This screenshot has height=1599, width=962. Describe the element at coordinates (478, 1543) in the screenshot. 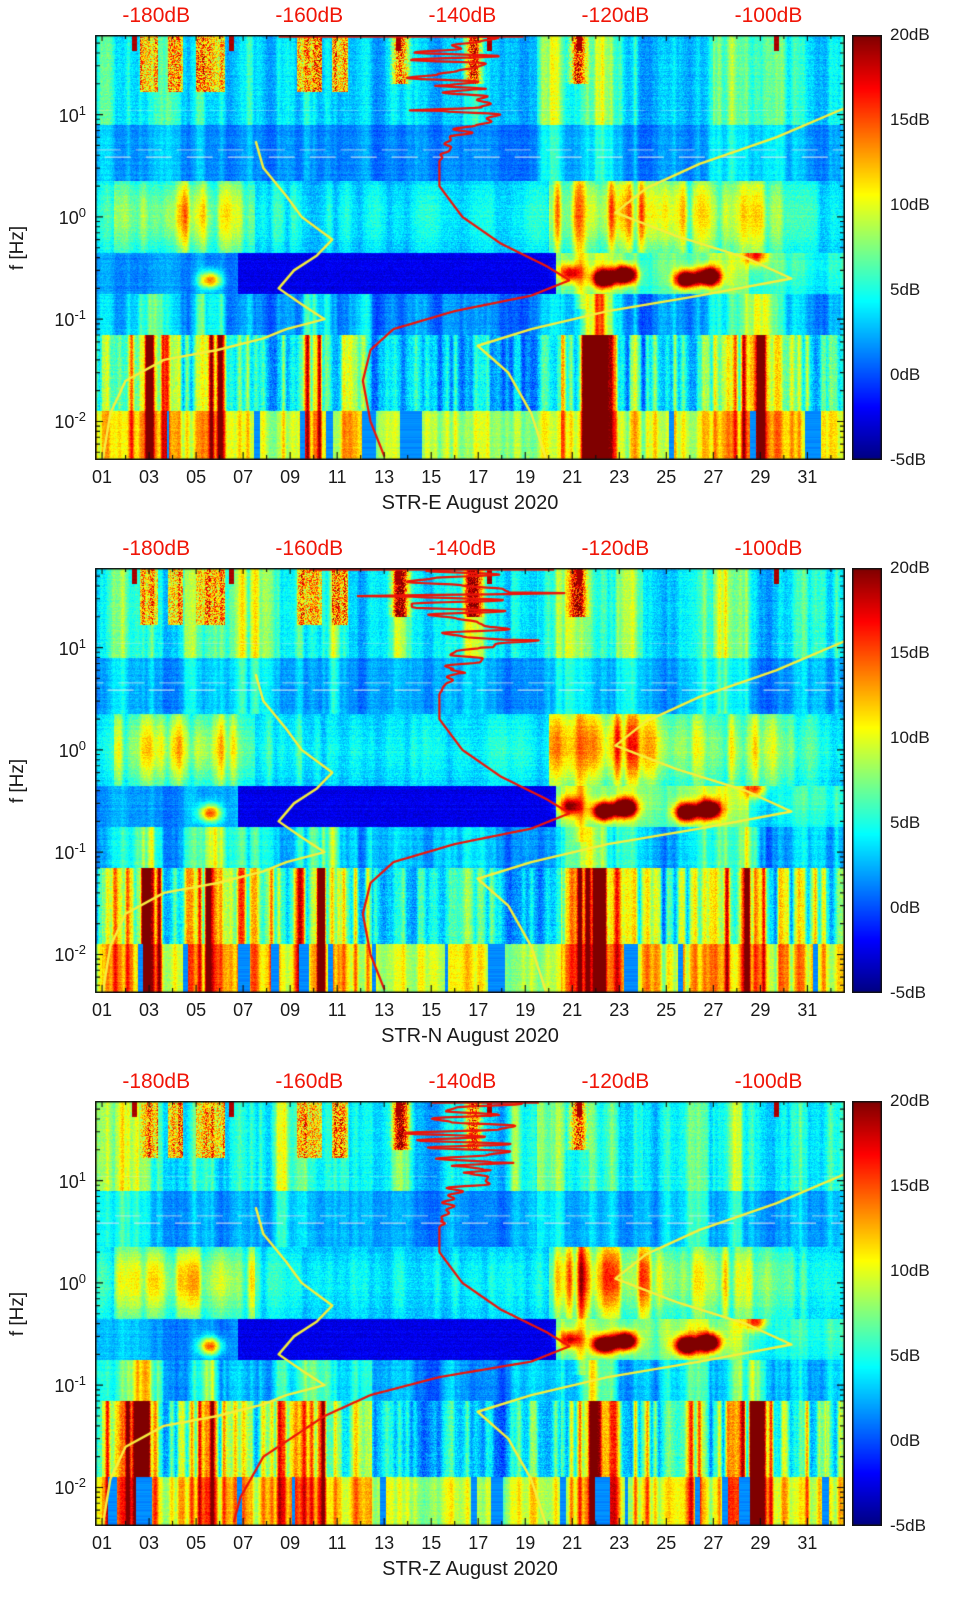

I see `x-tick-label: 17` at that location.